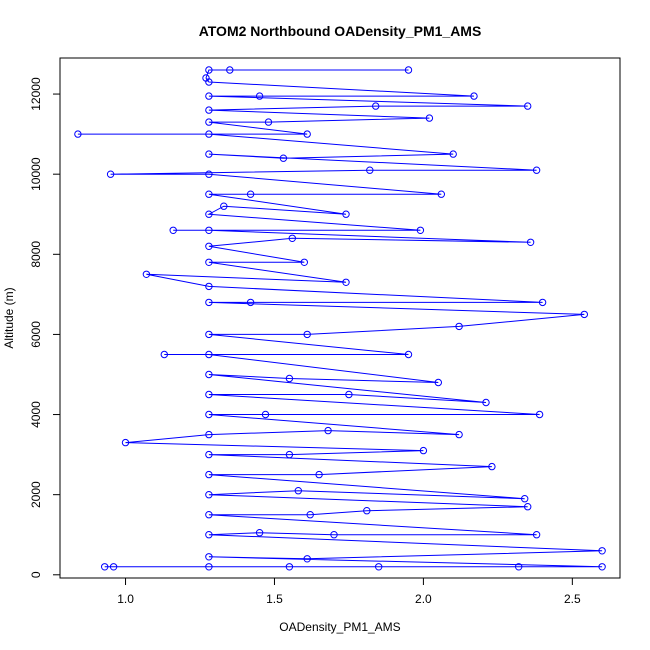 This screenshot has height=650, width=650. Describe the element at coordinates (36, 574) in the screenshot. I see `y-tick-label: 0` at that location.